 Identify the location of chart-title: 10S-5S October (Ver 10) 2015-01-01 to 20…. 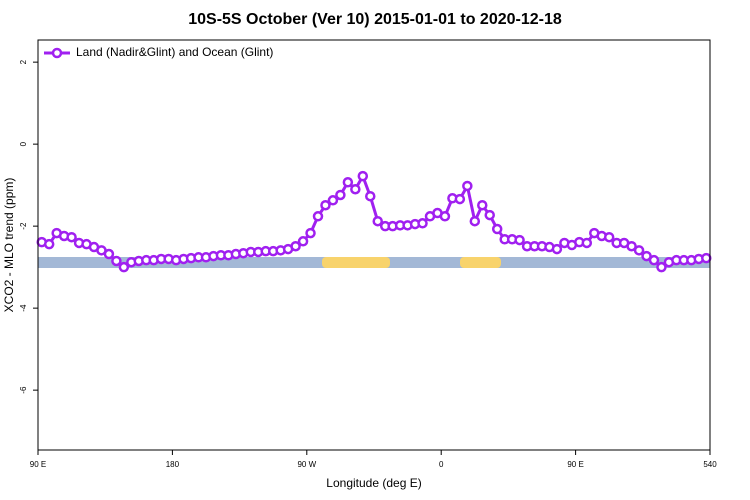
(375, 19).